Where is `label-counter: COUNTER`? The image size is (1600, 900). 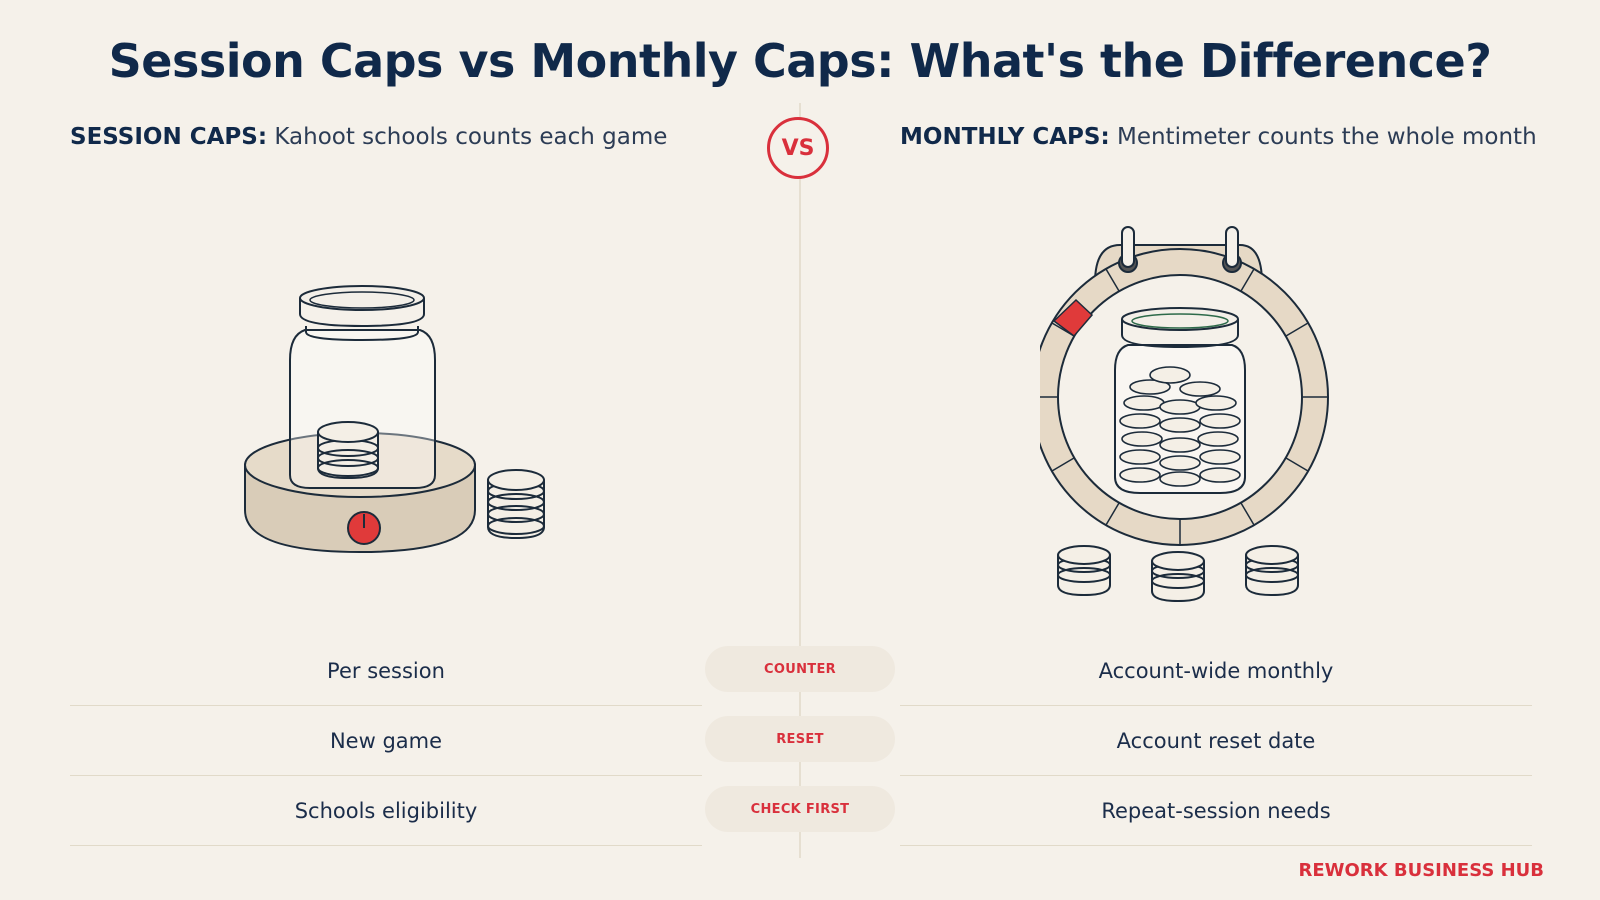 label-counter: COUNTER is located at coordinates (800, 669).